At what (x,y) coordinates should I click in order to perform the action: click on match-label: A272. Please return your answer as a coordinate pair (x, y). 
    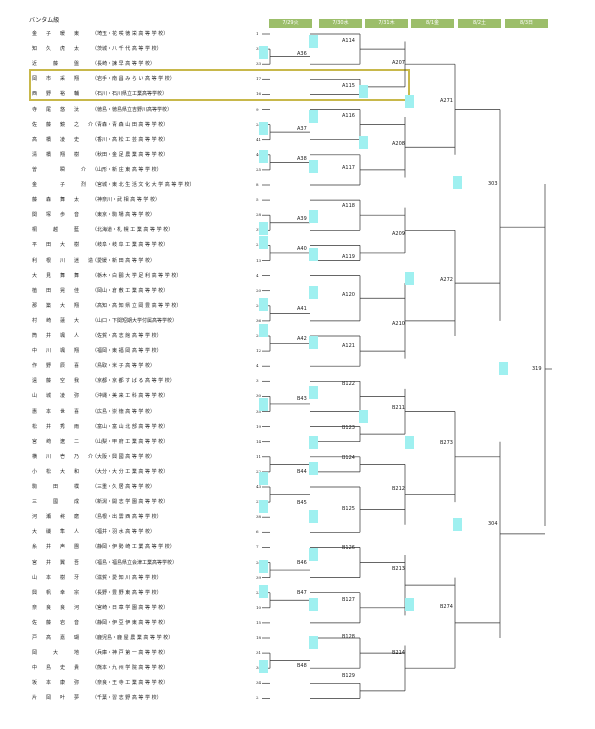
    Looking at the image, I should click on (446, 280).